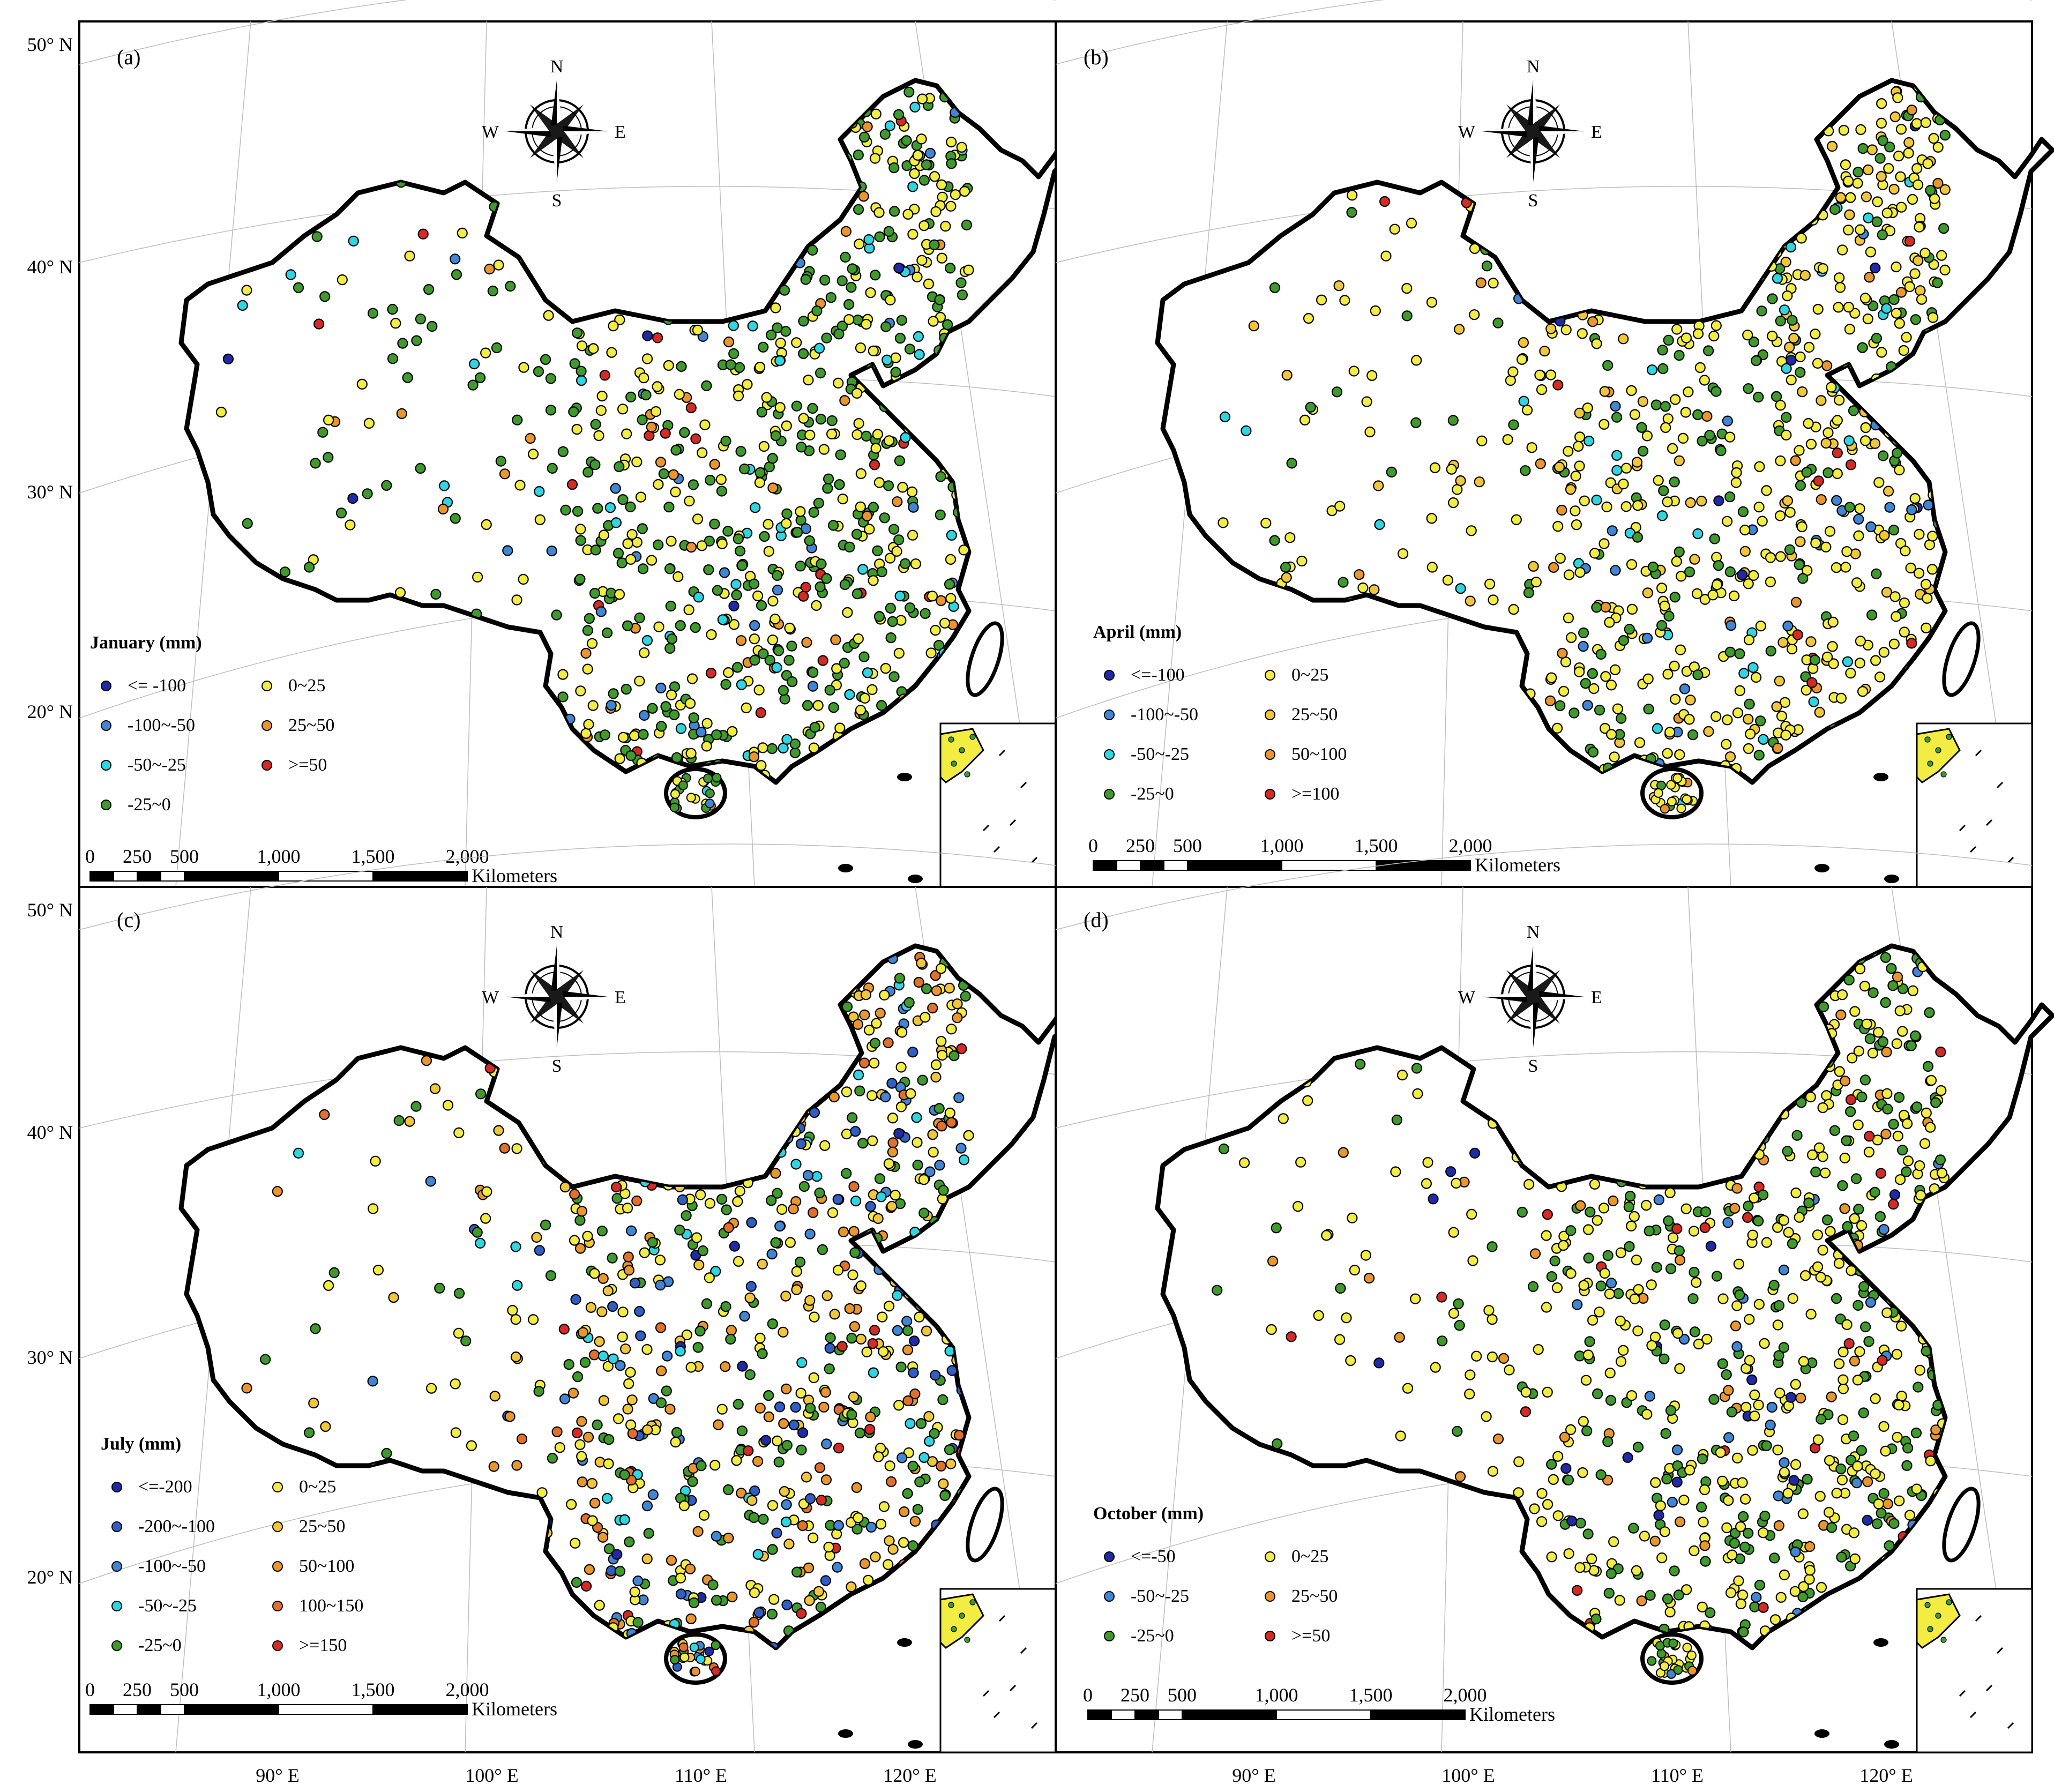 The height and width of the screenshot is (1792, 2054). What do you see at coordinates (1423, 866) in the screenshot?
I see `scale-segment` at bounding box center [1423, 866].